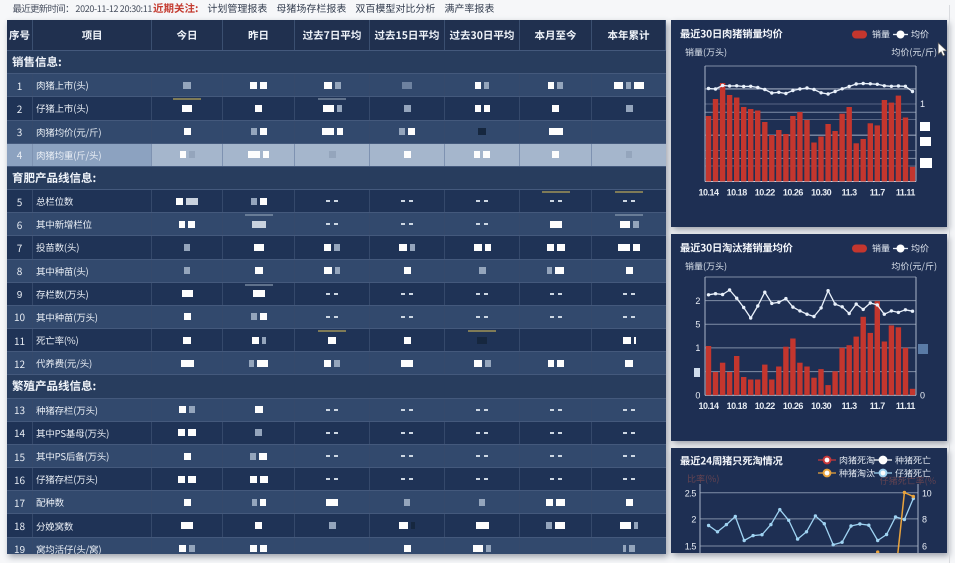  Describe the element at coordinates (913, 473) in the screenshot. I see `svg-text: 仔猪死亡` at that location.